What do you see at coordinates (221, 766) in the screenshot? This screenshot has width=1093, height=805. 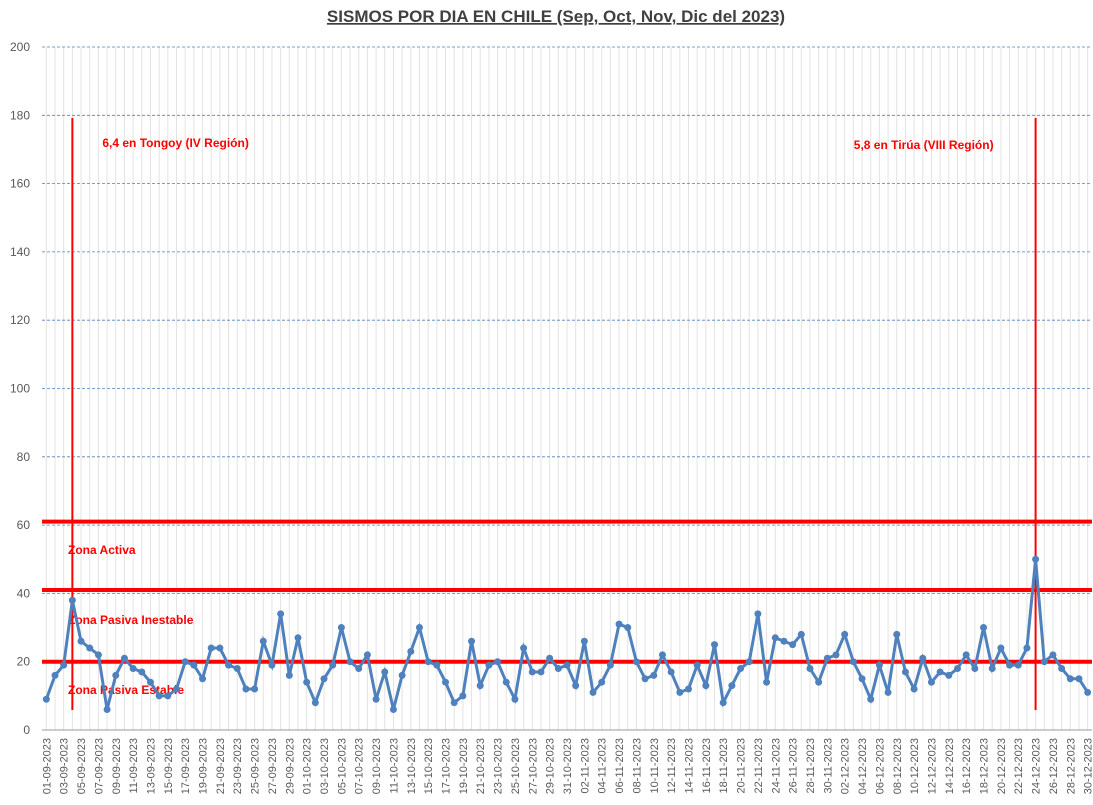 I see `x-tick-label: 21-09-2023` at bounding box center [221, 766].